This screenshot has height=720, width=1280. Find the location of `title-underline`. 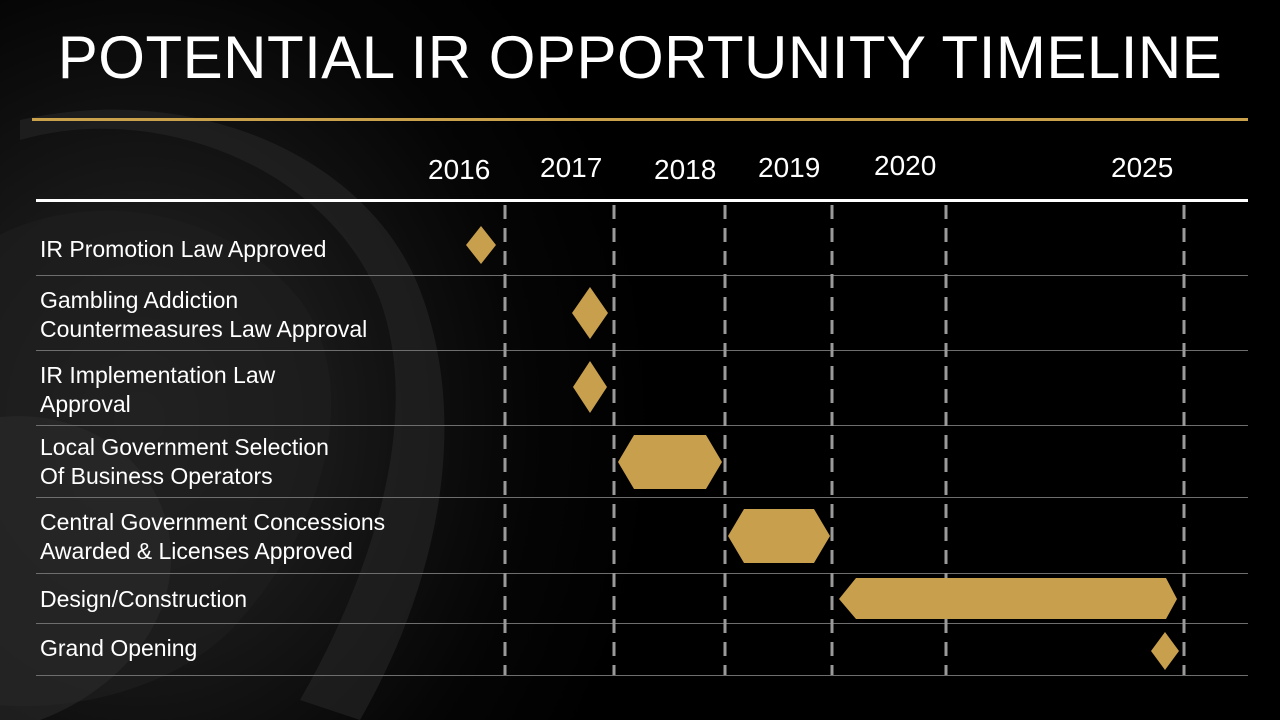

title-underline is located at coordinates (640, 119).